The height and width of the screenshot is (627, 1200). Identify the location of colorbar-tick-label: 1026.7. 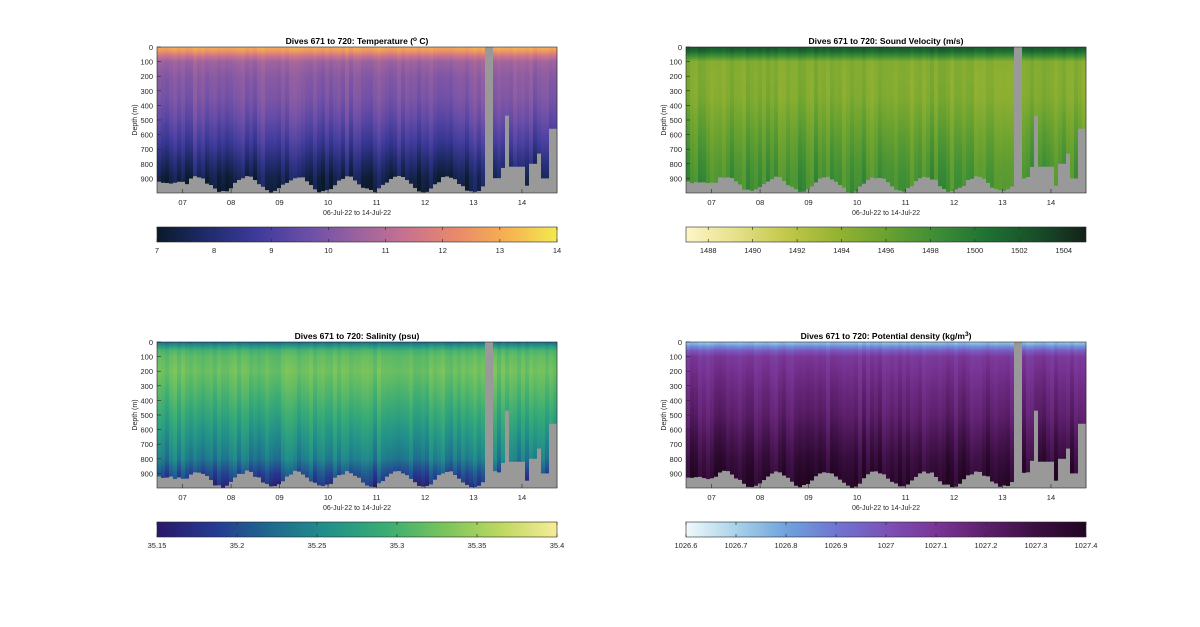
(736, 545).